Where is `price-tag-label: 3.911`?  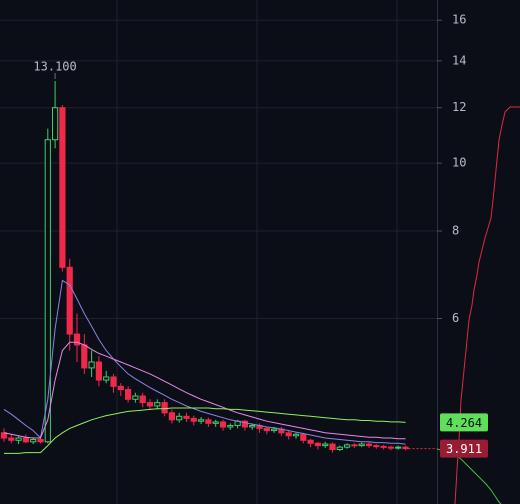
price-tag-label: 3.911 is located at coordinates (464, 449).